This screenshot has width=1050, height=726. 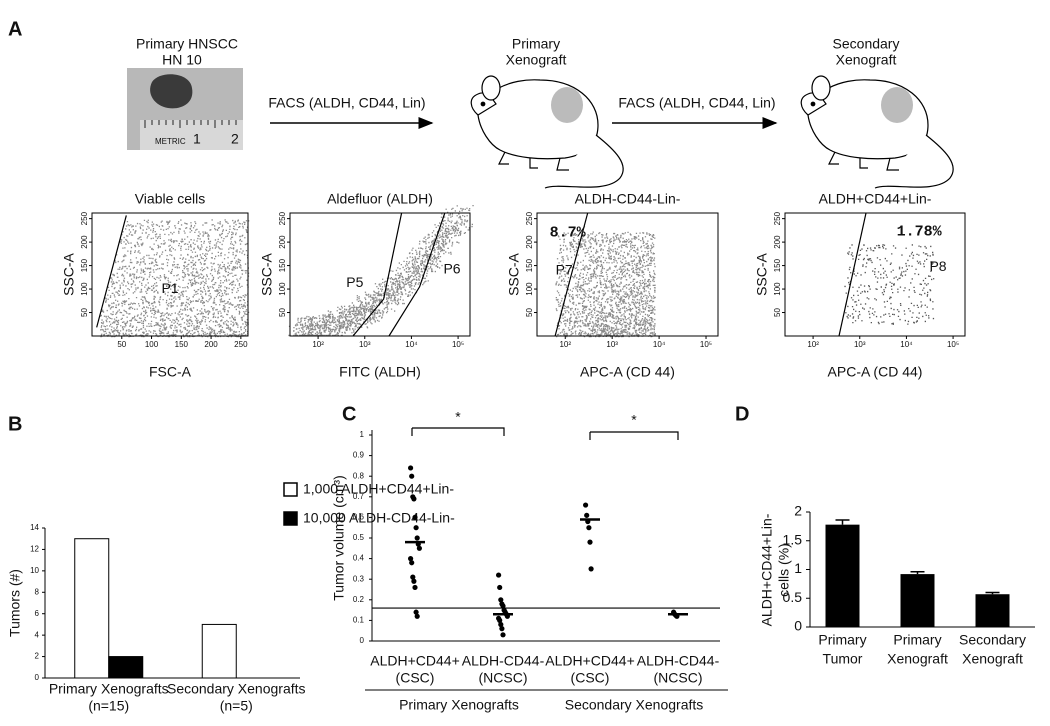 What do you see at coordinates (842, 640) in the screenshot?
I see `x-tick-label: Primary` at bounding box center [842, 640].